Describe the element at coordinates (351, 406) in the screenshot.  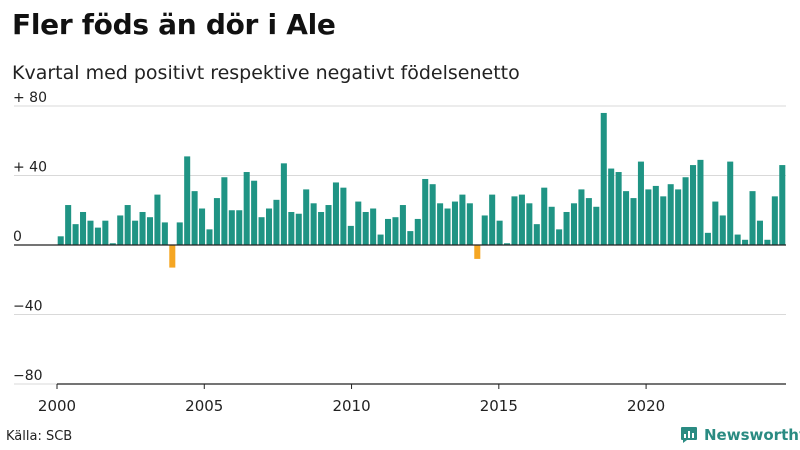
I see `x-tick-label: 2010` at that location.